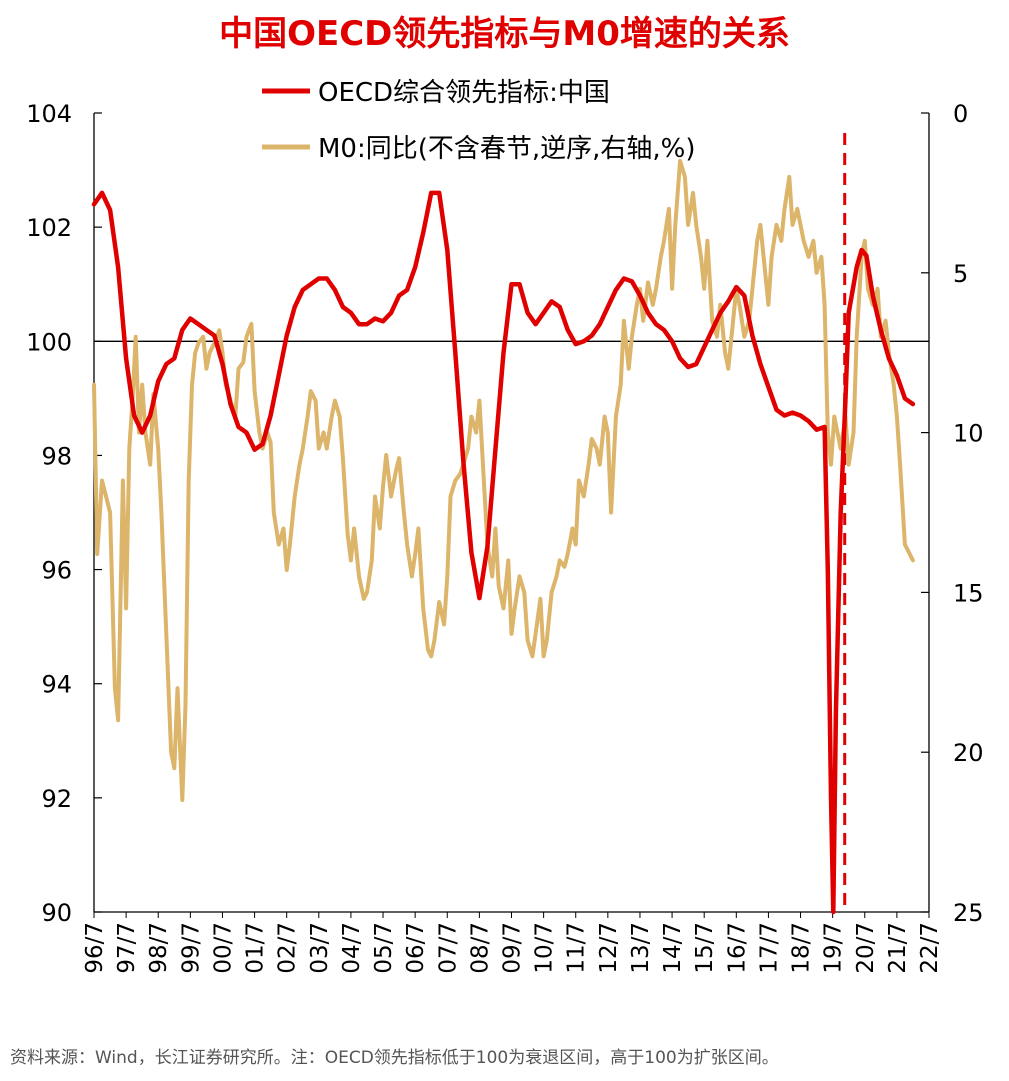 The width and height of the screenshot is (1009, 1081). What do you see at coordinates (56, 913) in the screenshot?
I see `left-tick-label: 90` at bounding box center [56, 913].